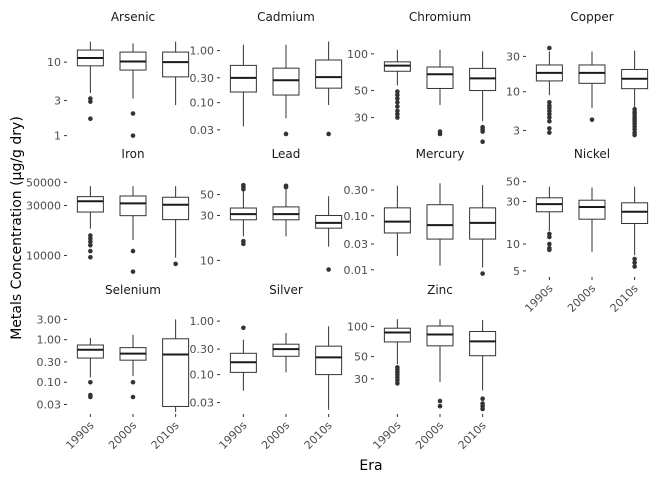  I want to click on panel-nickel: Nickel 5 10 30 50 1990s 2000s 2010s, so click(577, 231).